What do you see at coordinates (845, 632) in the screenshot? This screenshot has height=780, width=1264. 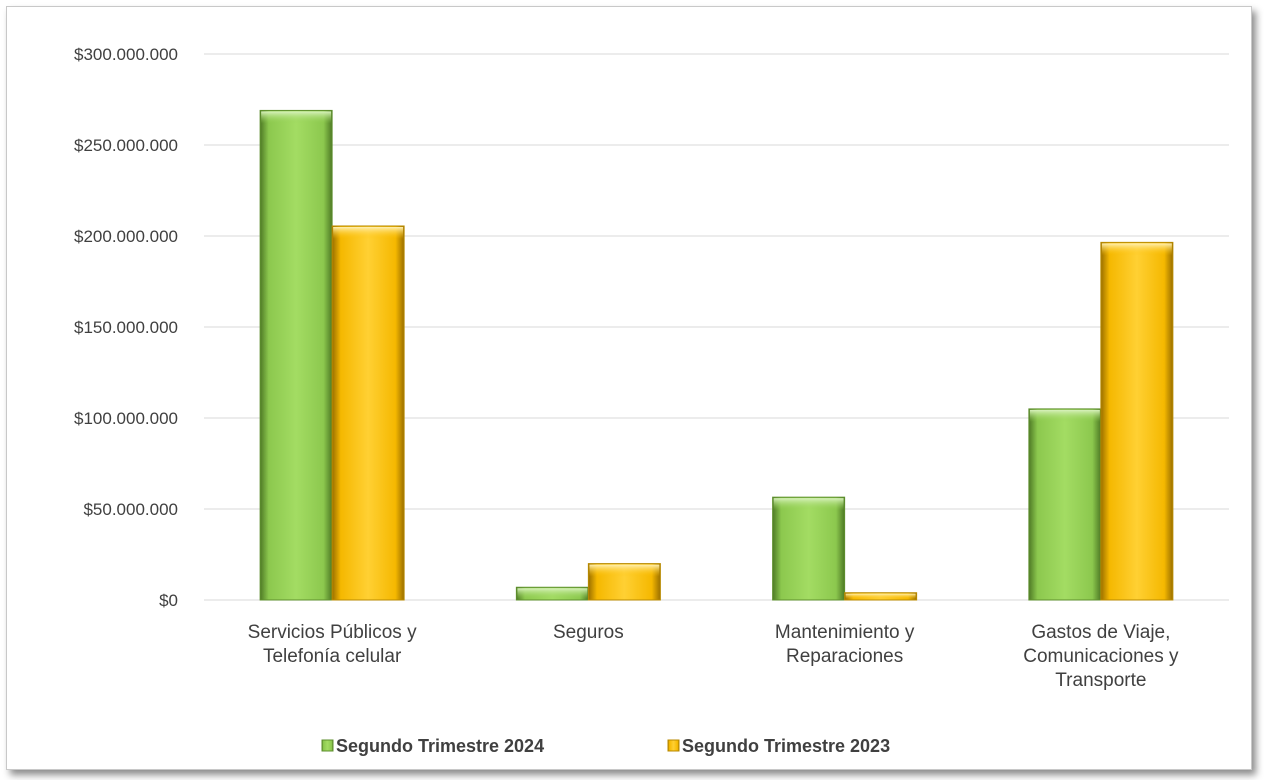 I see `category-label-line: Mantenimiento y` at bounding box center [845, 632].